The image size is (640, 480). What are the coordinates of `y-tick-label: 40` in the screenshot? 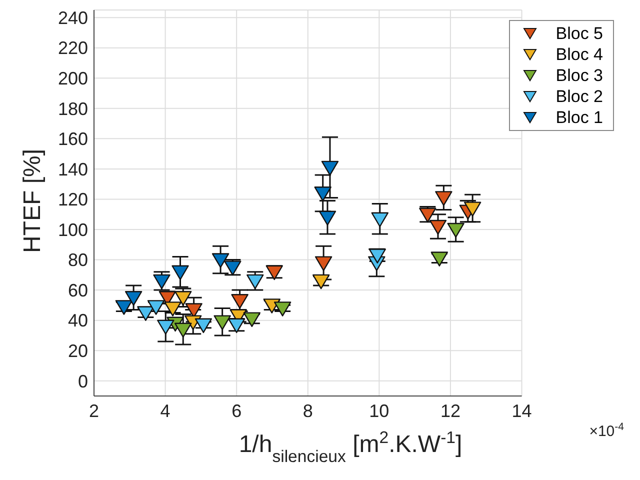 It's located at (78, 320).